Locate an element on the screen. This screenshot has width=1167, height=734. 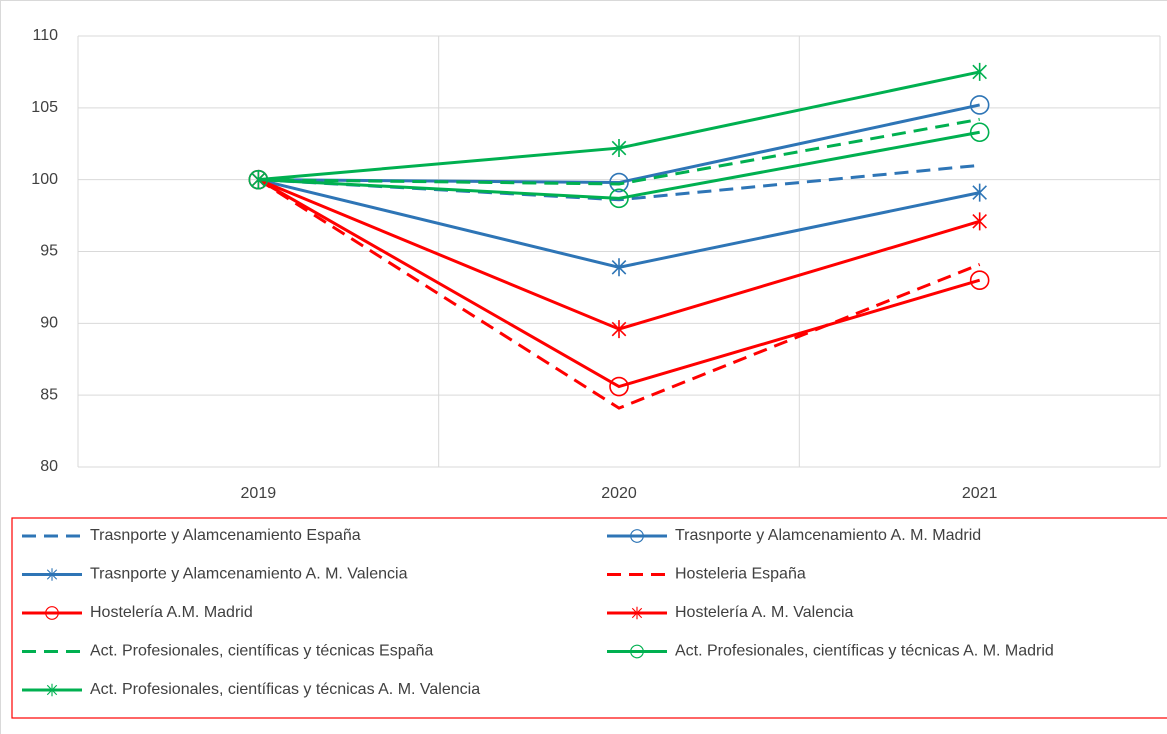
y-tick-label: 80 is located at coordinates (49, 466).